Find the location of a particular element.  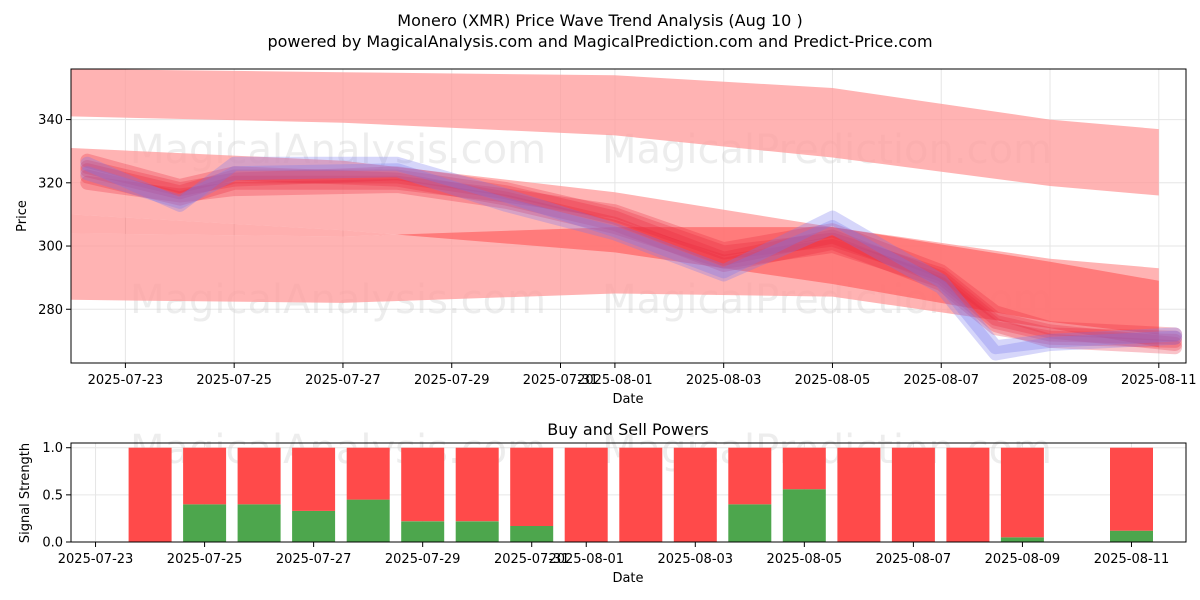

y-tick-label: 0.5 is located at coordinates (52, 495).